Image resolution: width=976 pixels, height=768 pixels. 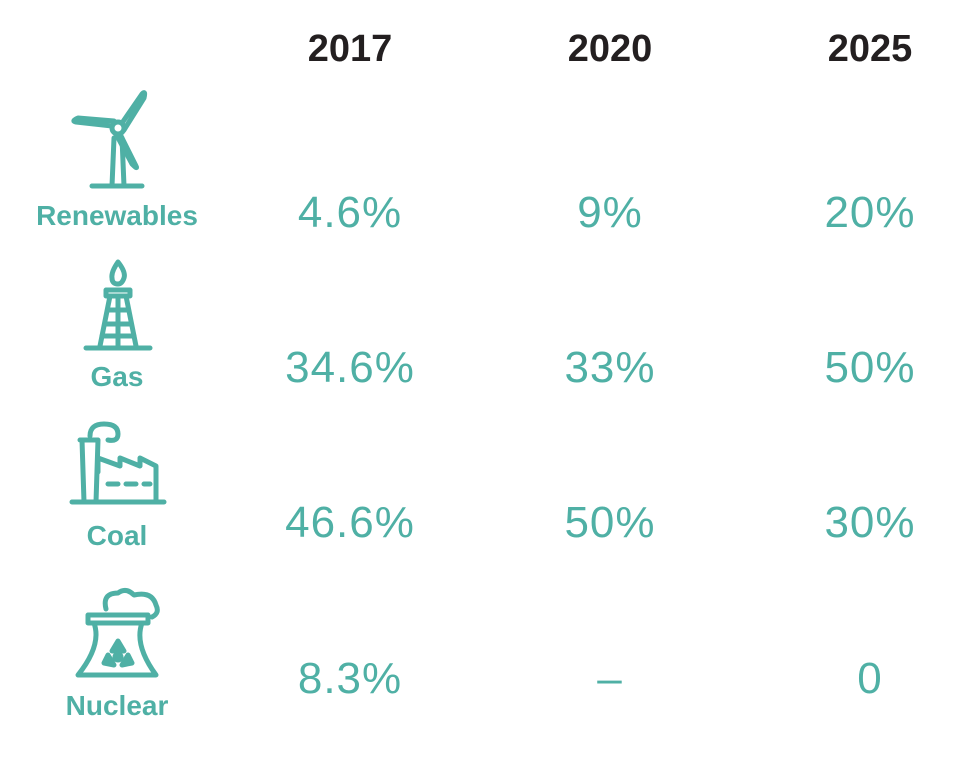 I want to click on nuclear-2020-value: –, so click(x=610, y=678).